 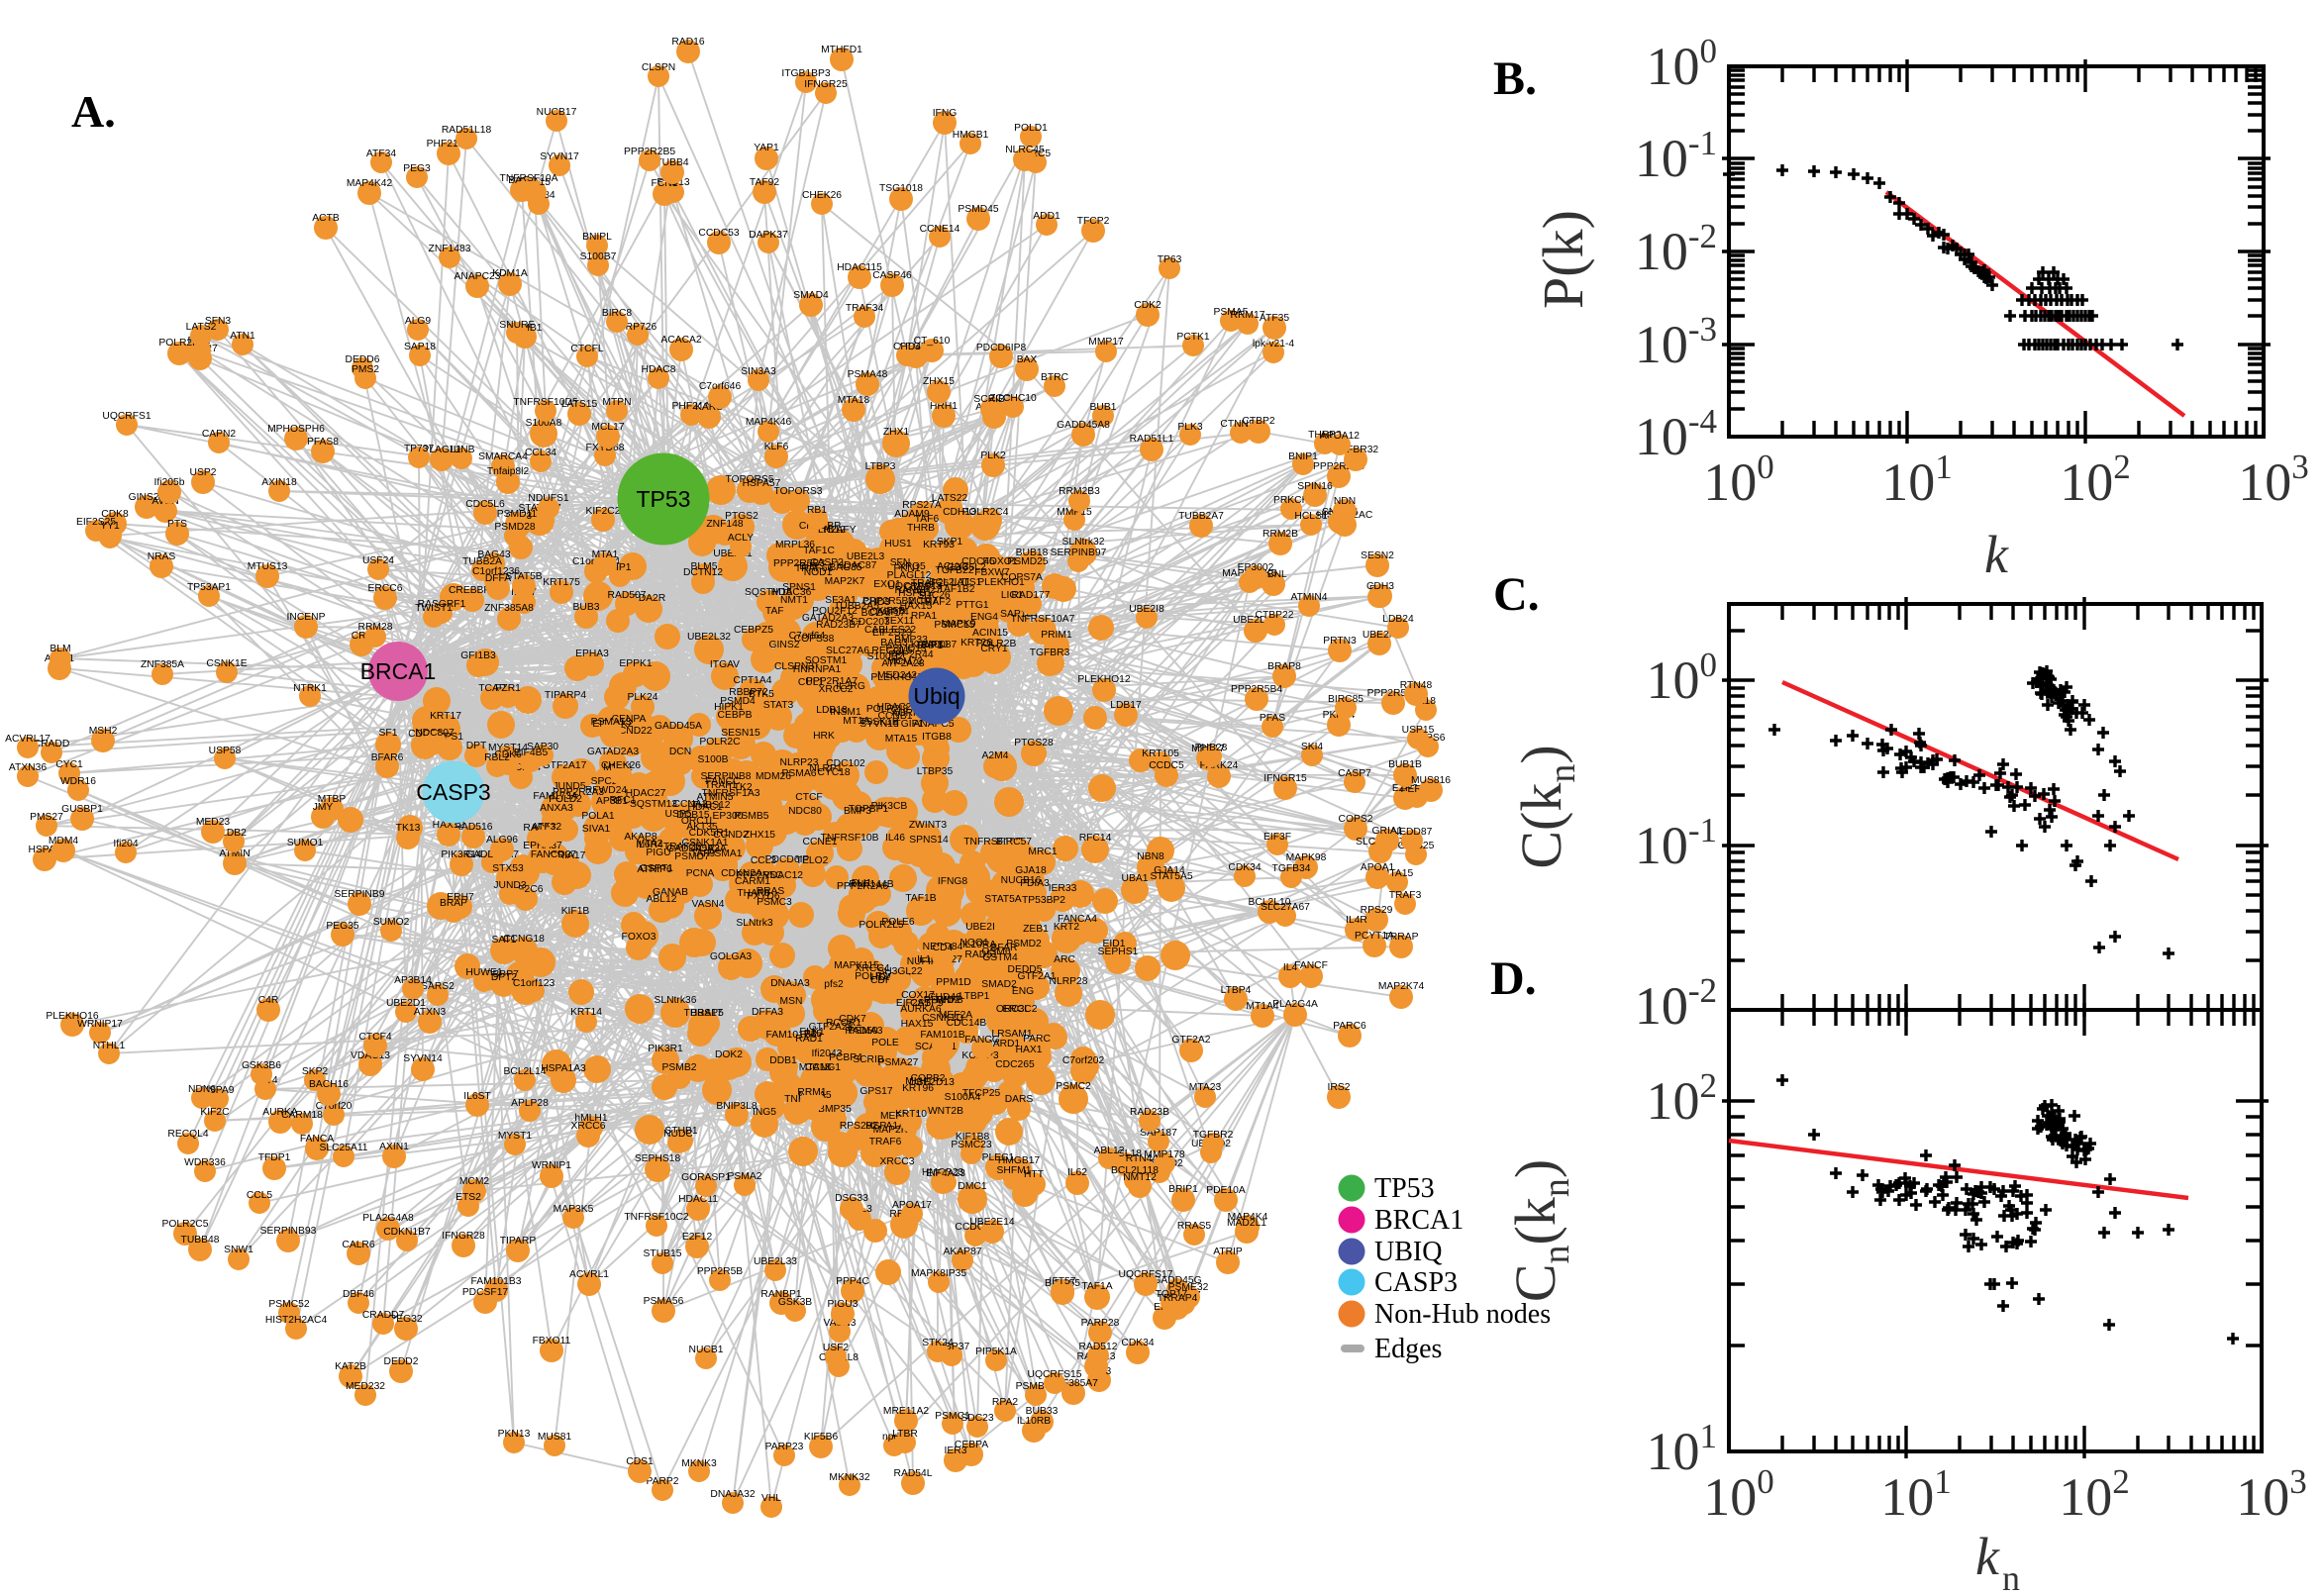 What do you see at coordinates (280, 1112) in the screenshot?
I see `svg-text: AURKA` at bounding box center [280, 1112].